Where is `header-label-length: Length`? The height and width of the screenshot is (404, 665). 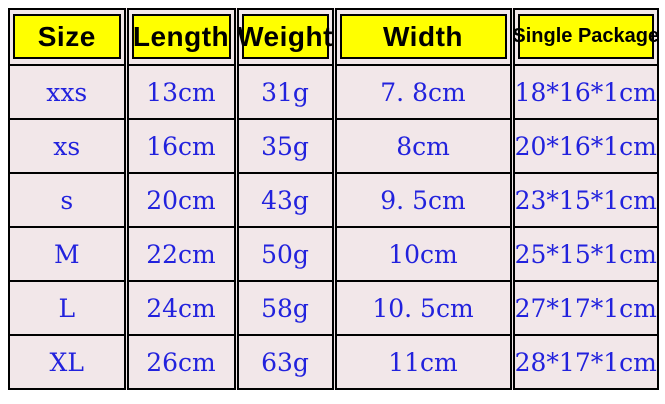 header-label-length: Length is located at coordinates (181, 36).